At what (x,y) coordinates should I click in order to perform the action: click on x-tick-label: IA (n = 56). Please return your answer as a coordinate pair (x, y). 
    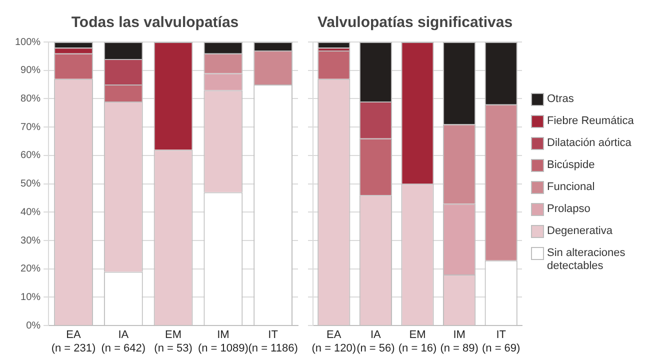
    Looking at the image, I should click on (375, 341).